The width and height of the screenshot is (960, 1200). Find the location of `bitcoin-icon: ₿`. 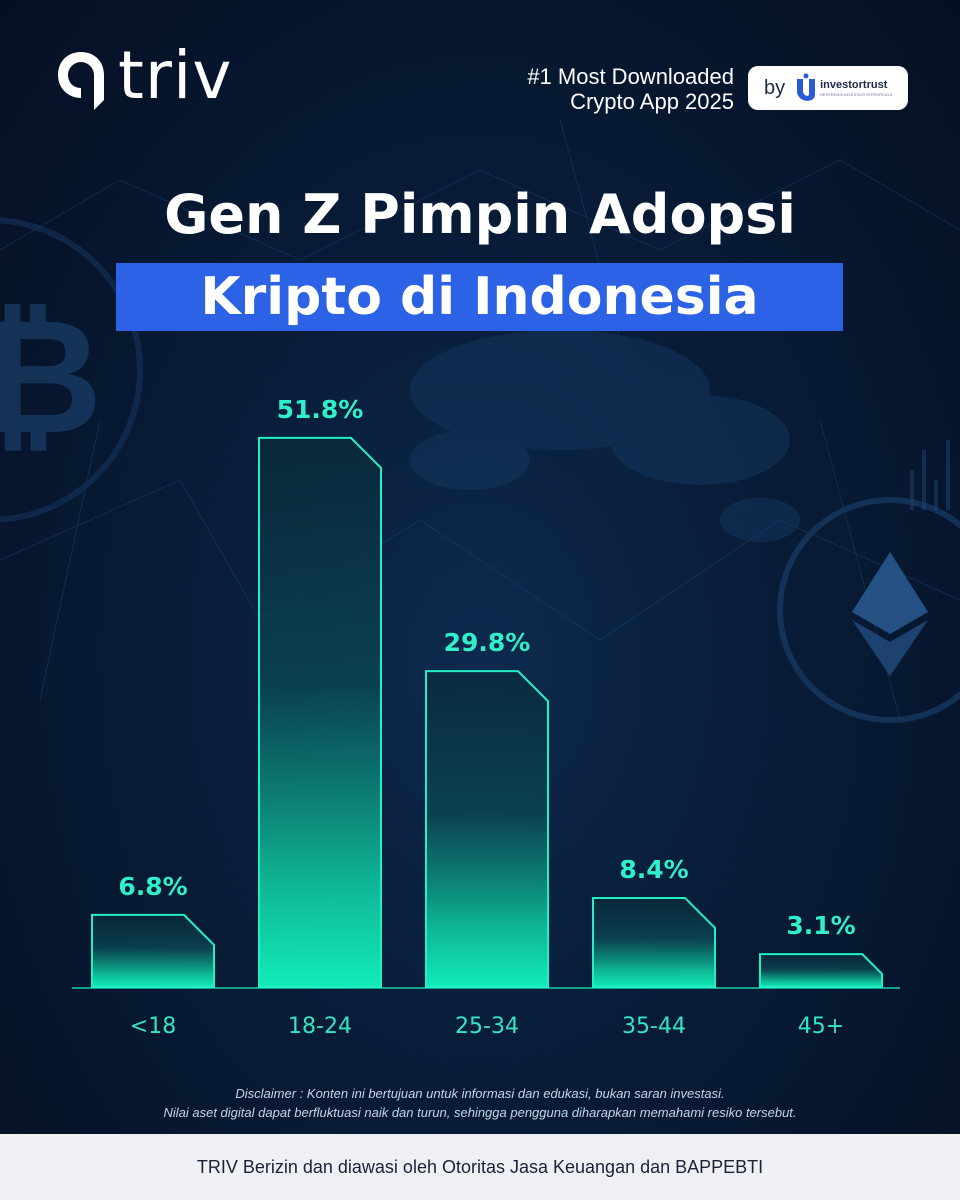

bitcoin-icon: ₿ is located at coordinates (71, 370).